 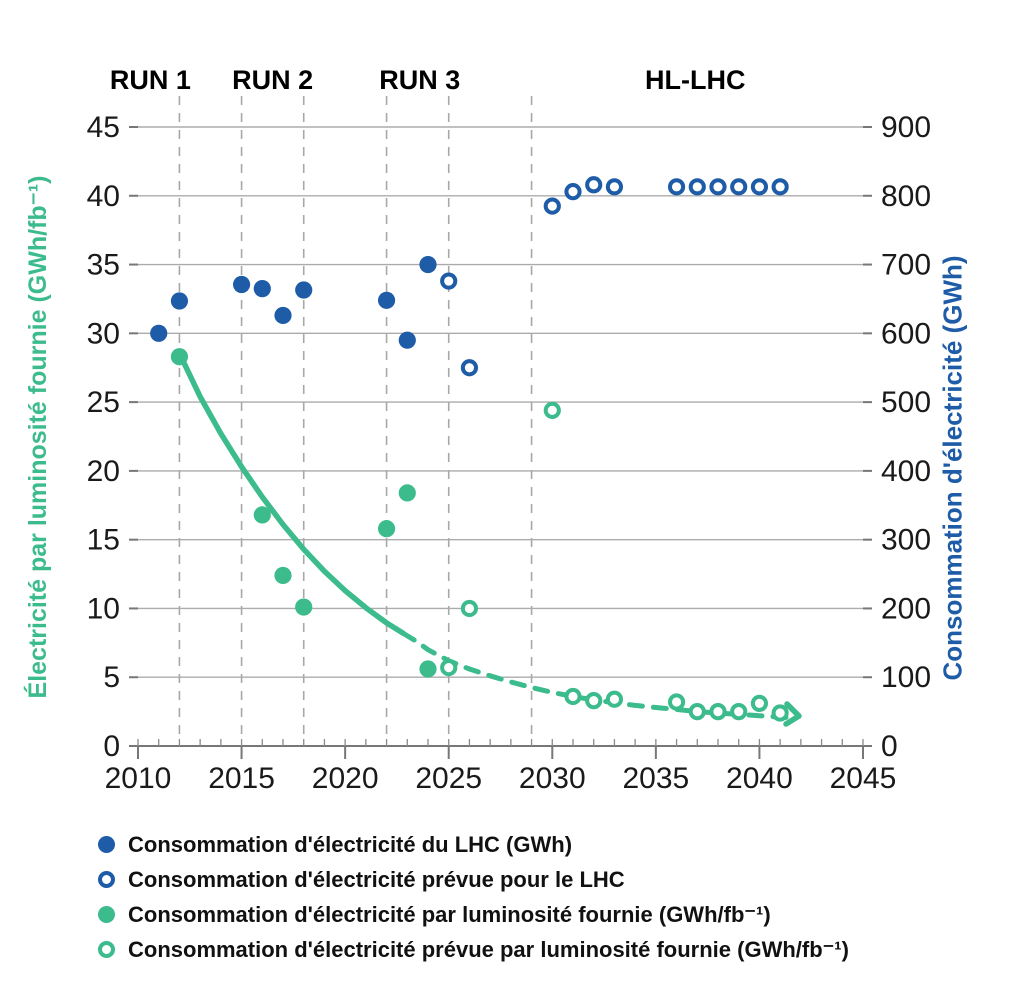 What do you see at coordinates (906, 677) in the screenshot?
I see `y-right-tick-label: 100` at bounding box center [906, 677].